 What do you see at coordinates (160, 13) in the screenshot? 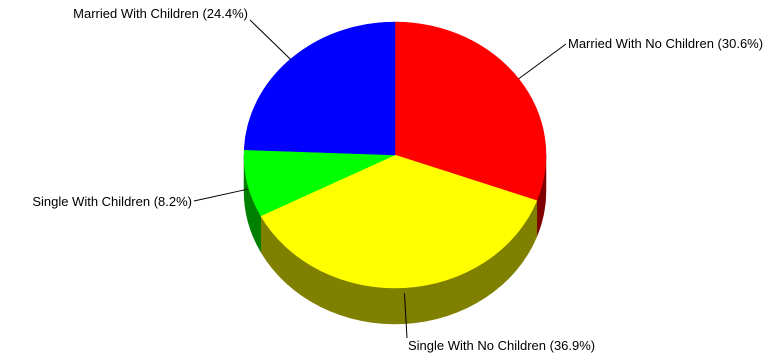
I see `slice-label-married-with-children: Married With Children (24.4%)` at bounding box center [160, 13].